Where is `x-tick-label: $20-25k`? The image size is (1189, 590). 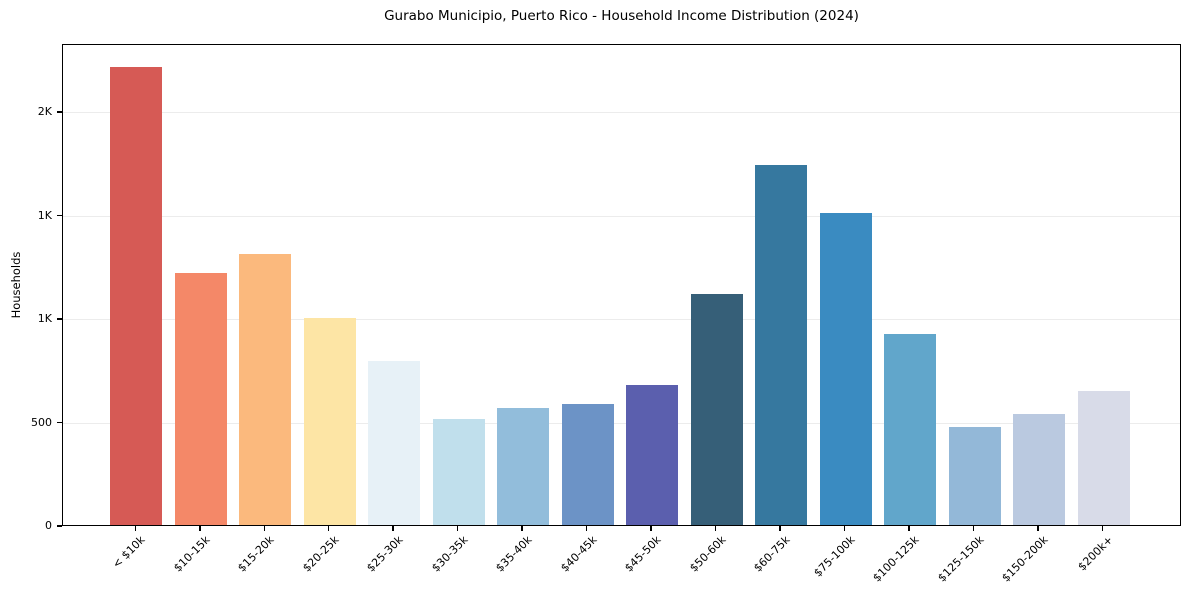 x-tick-label: $20-25k is located at coordinates (320, 554).